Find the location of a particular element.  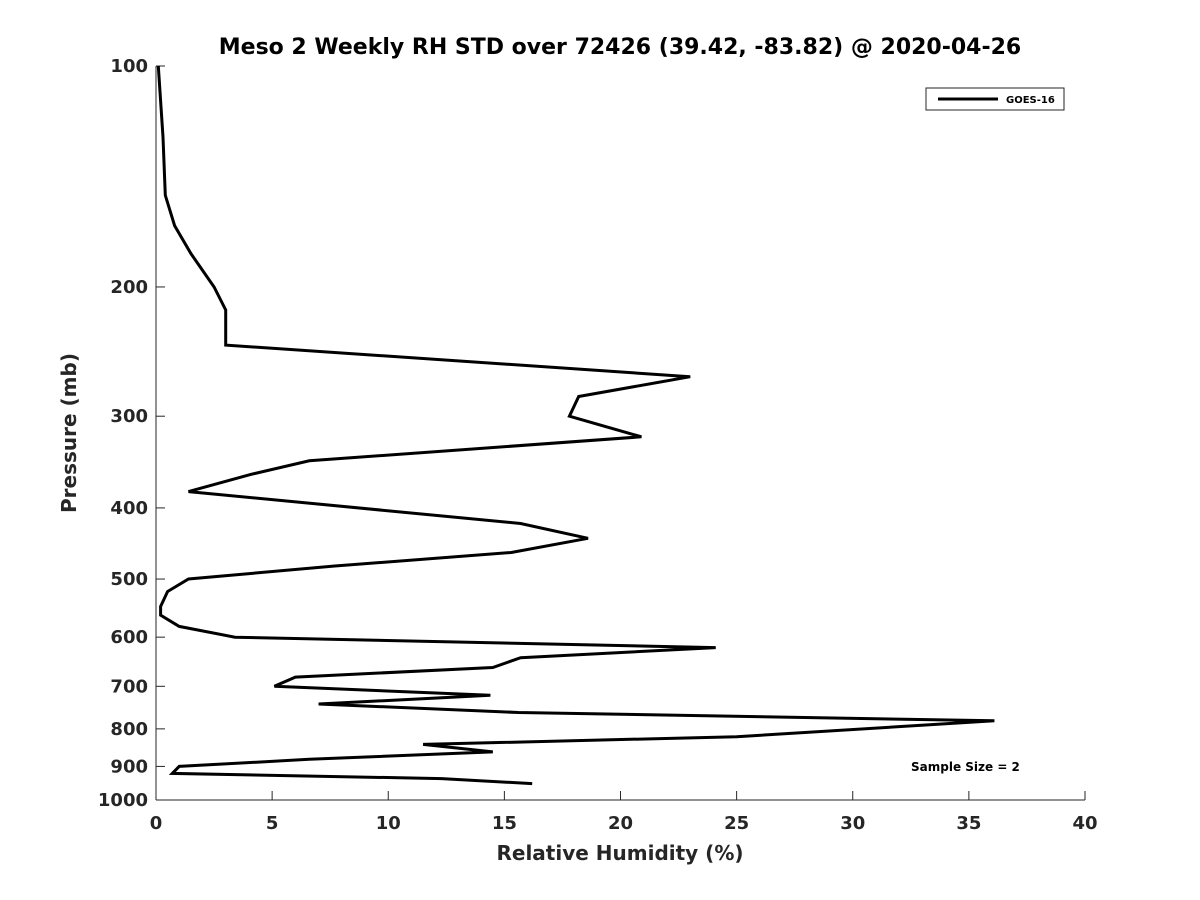

y-tick-label: 300 is located at coordinates (129, 416).